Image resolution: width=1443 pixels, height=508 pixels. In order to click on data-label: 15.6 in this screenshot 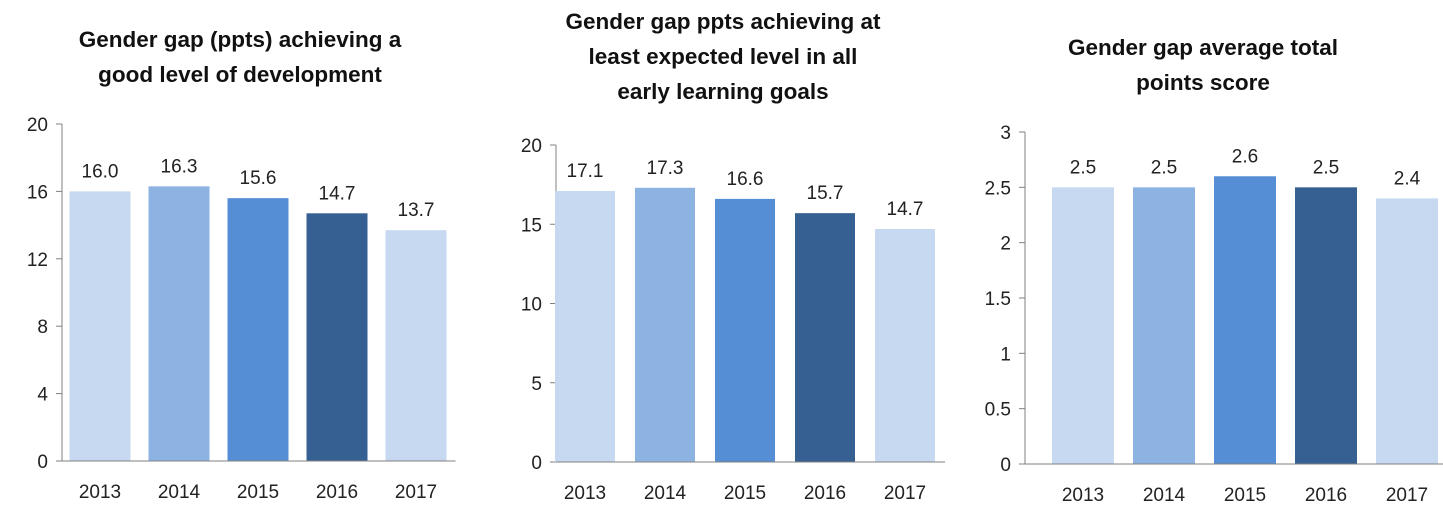, I will do `click(258, 178)`.